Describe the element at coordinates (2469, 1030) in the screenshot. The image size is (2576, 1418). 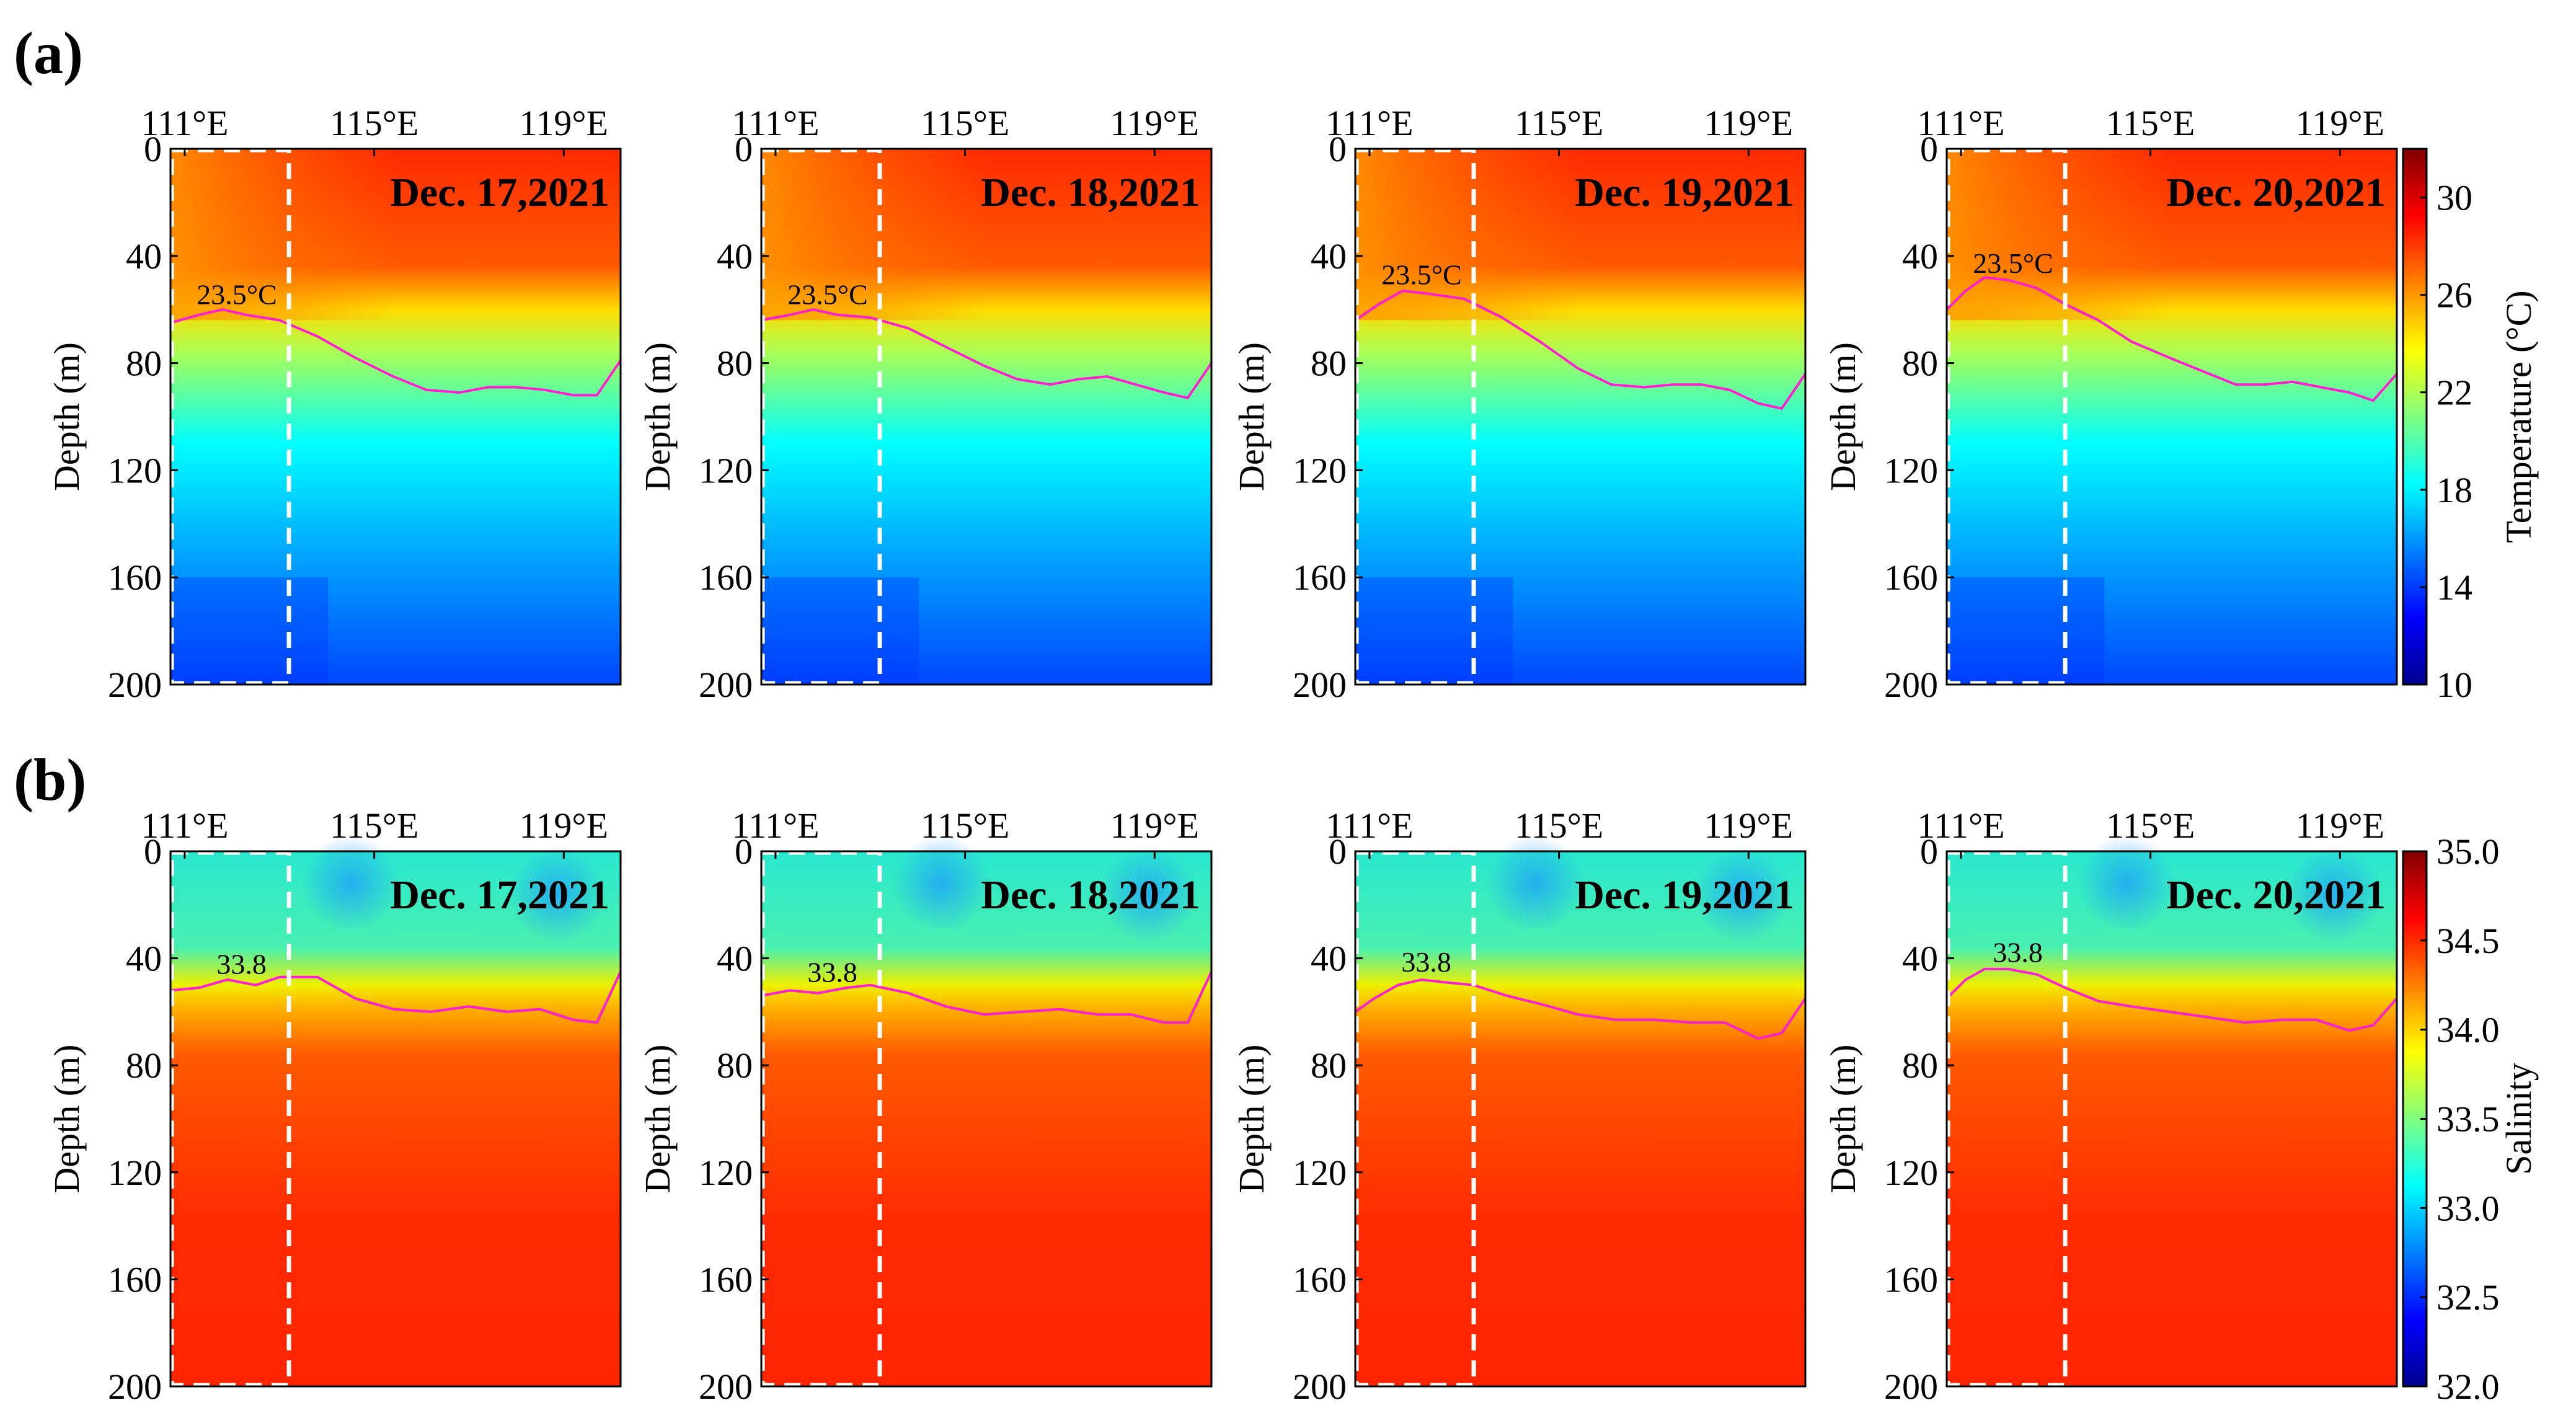
I see `colorbar-tick-label: 34.0` at that location.